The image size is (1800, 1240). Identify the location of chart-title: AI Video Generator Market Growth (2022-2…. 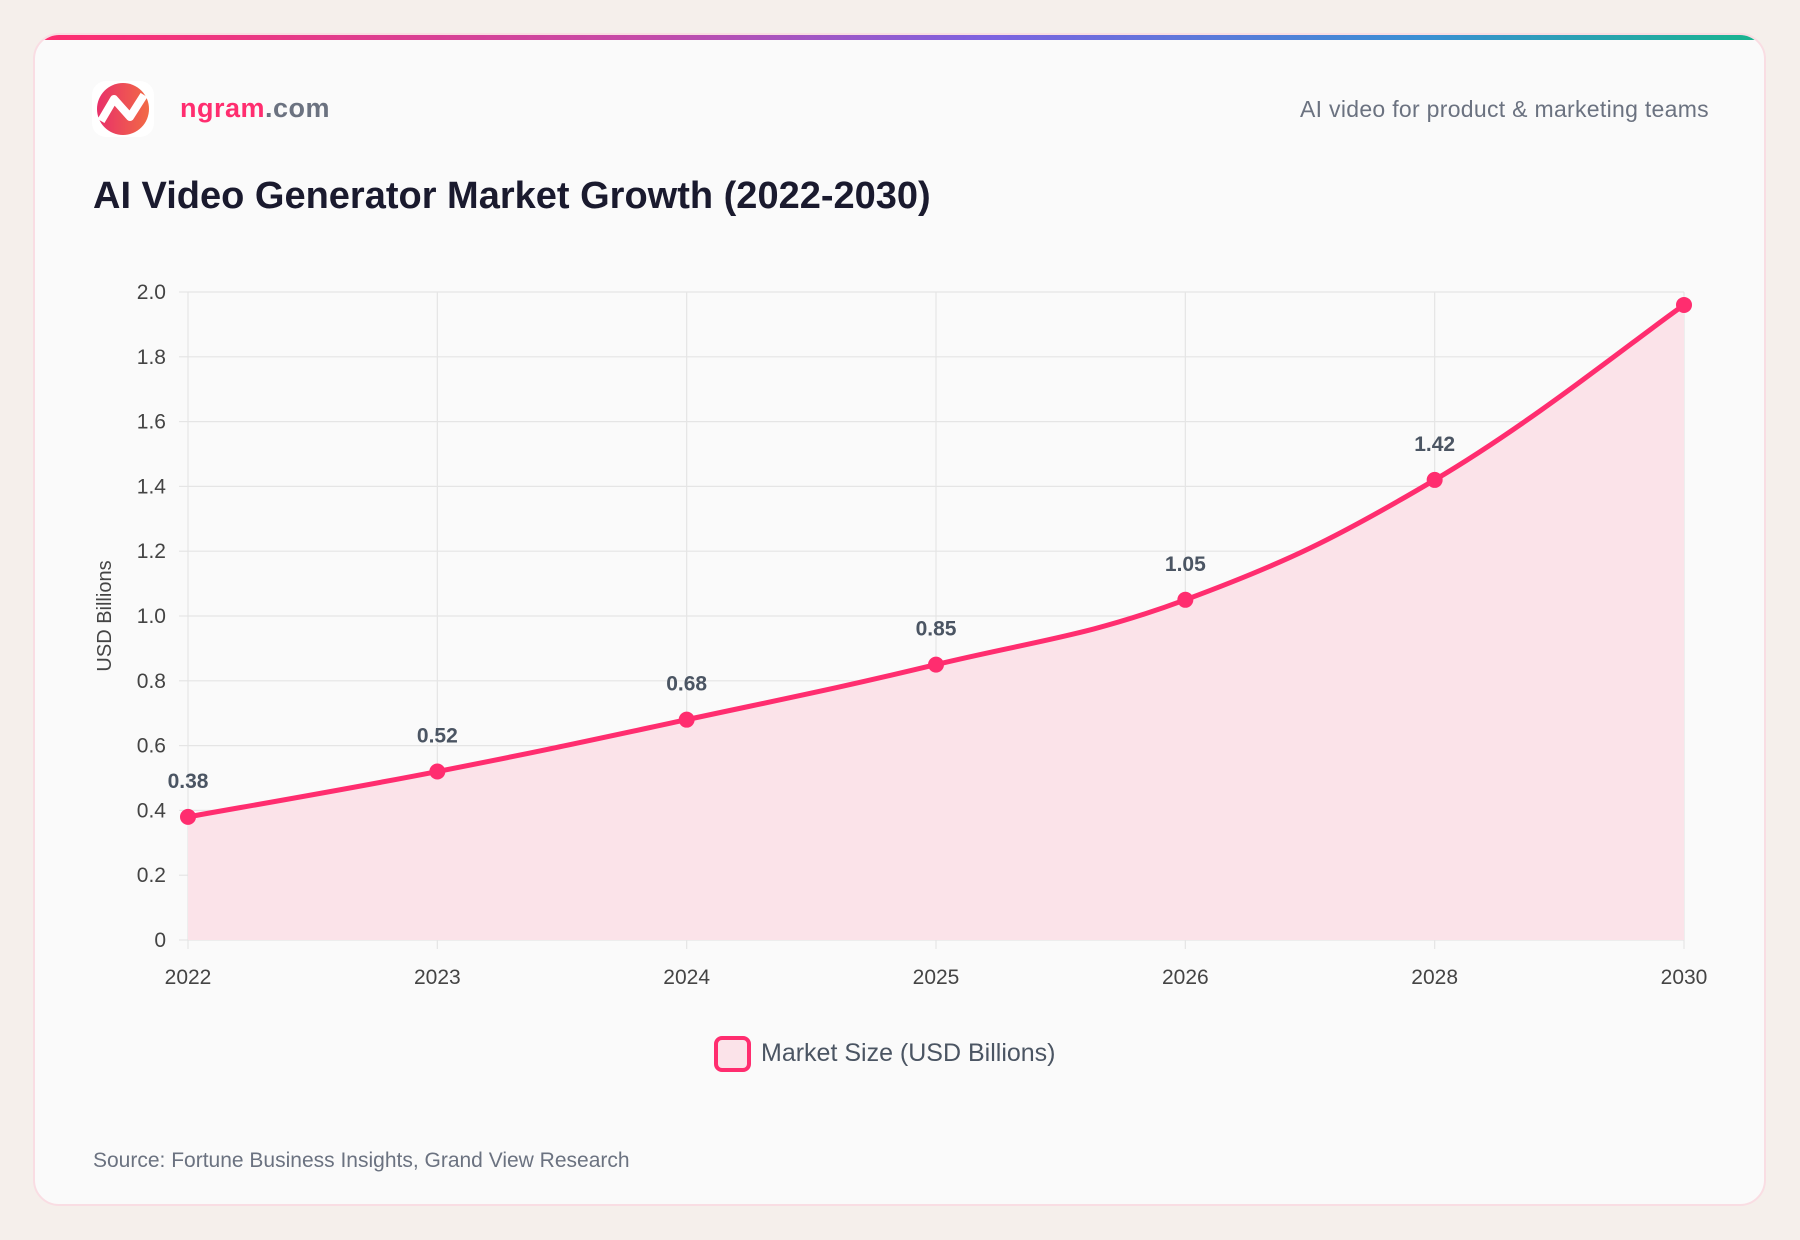
(512, 196).